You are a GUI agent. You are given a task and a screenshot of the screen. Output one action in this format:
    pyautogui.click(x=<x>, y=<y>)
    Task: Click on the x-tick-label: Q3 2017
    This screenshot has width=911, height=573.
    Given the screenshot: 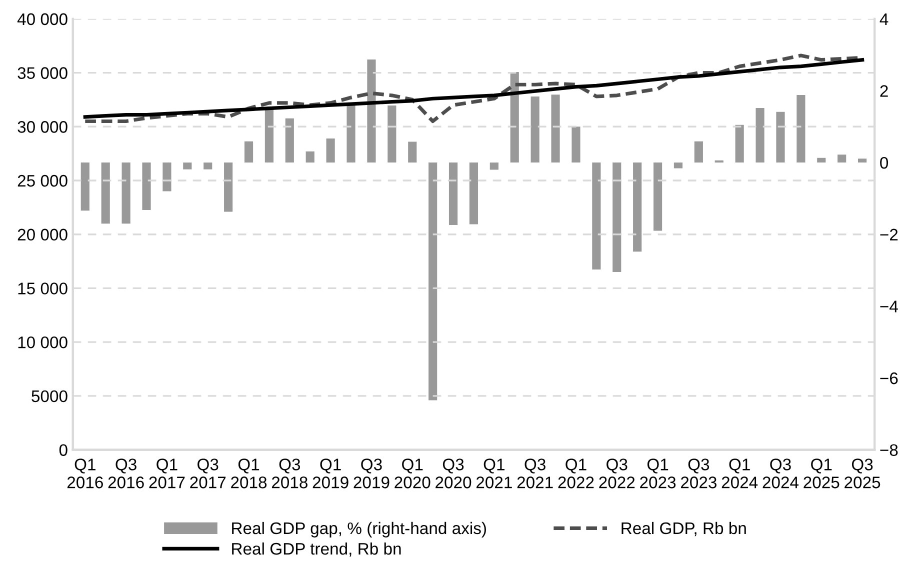 What is the action you would take?
    pyautogui.click(x=208, y=473)
    